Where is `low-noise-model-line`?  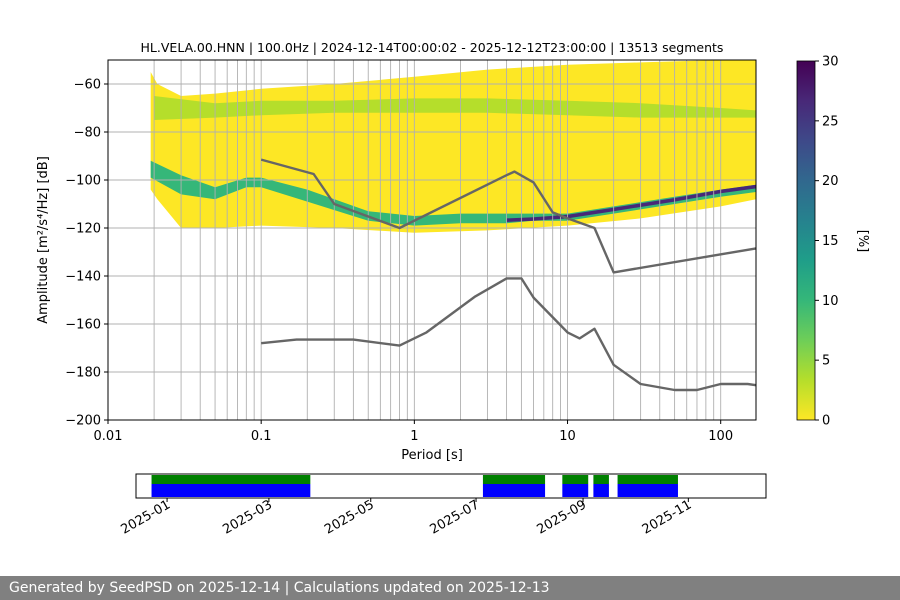
low-noise-model-line is located at coordinates (509, 334).